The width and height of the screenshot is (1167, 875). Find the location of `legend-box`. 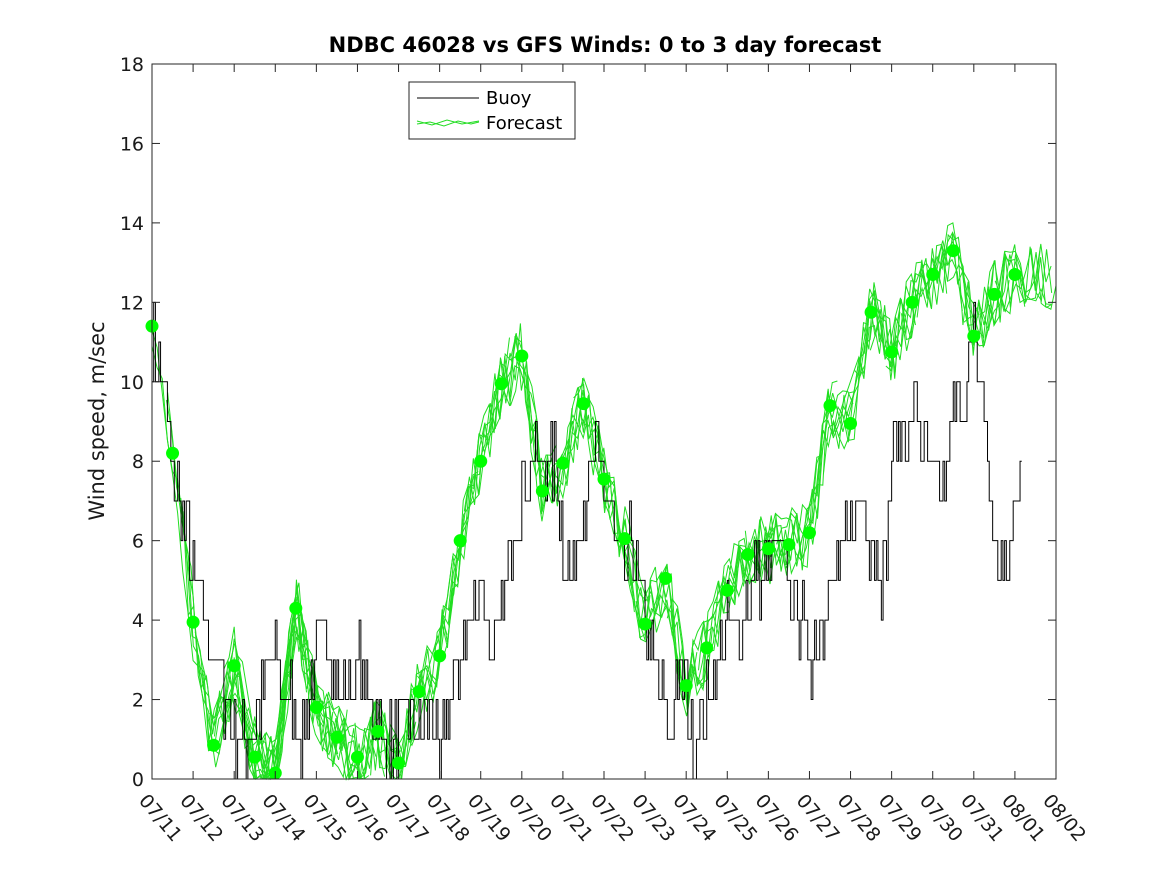

legend-box is located at coordinates (492, 110).